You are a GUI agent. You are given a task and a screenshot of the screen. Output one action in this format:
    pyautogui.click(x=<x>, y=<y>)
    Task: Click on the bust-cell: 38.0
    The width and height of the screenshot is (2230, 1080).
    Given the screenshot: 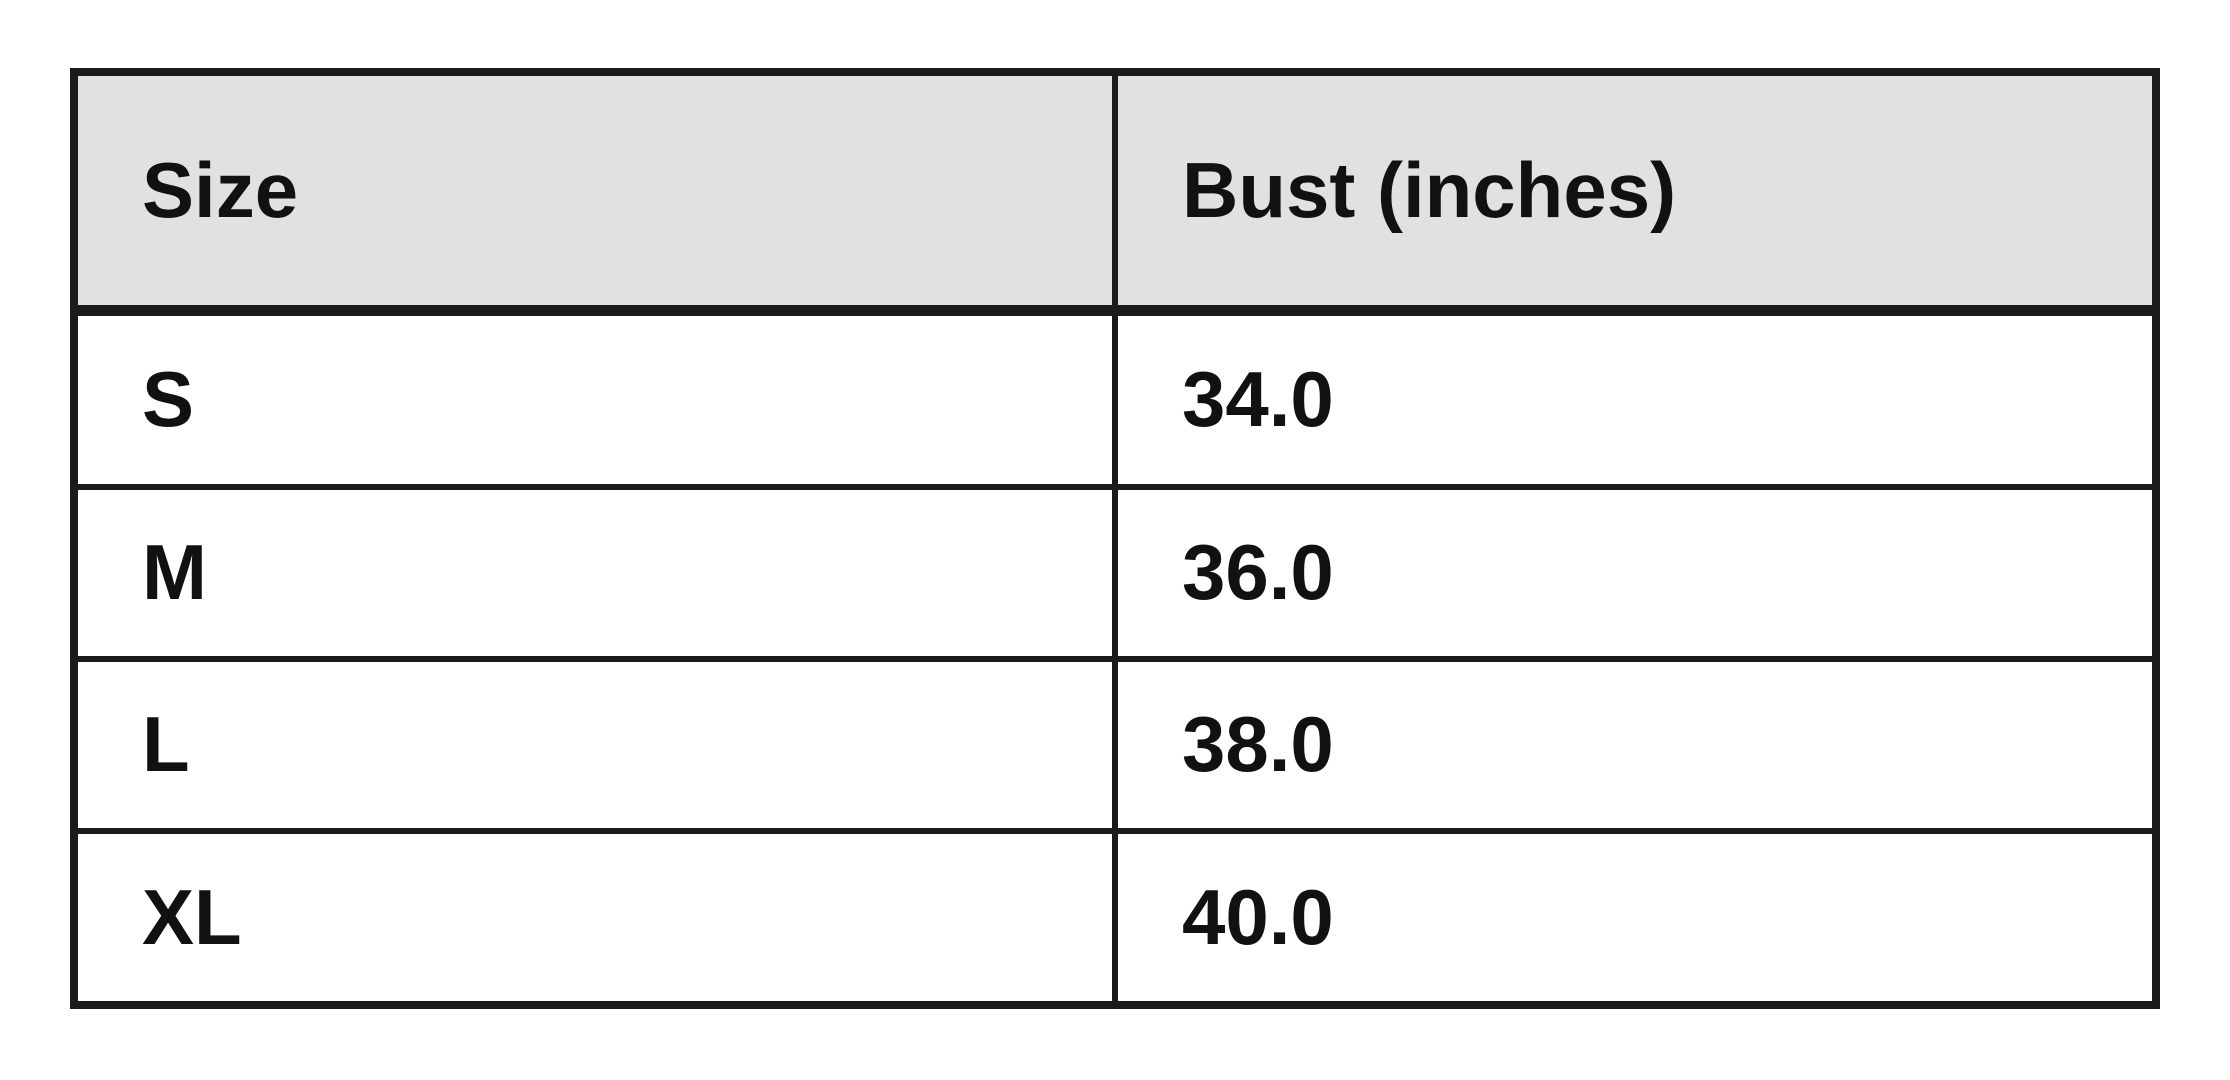 What is the action you would take?
    pyautogui.click(x=1635, y=745)
    